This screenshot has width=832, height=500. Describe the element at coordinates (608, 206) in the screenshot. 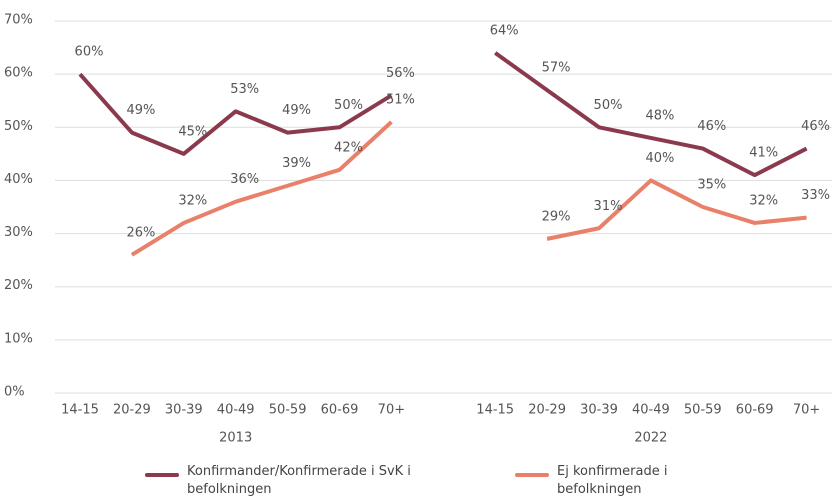

I see `data-label: 31%` at that location.